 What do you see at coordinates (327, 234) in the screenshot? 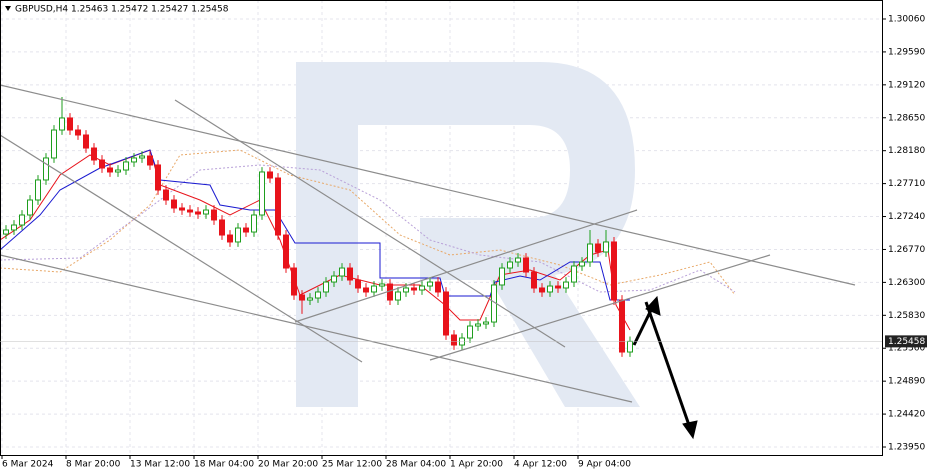
I see `watermark-stem` at bounding box center [327, 234].